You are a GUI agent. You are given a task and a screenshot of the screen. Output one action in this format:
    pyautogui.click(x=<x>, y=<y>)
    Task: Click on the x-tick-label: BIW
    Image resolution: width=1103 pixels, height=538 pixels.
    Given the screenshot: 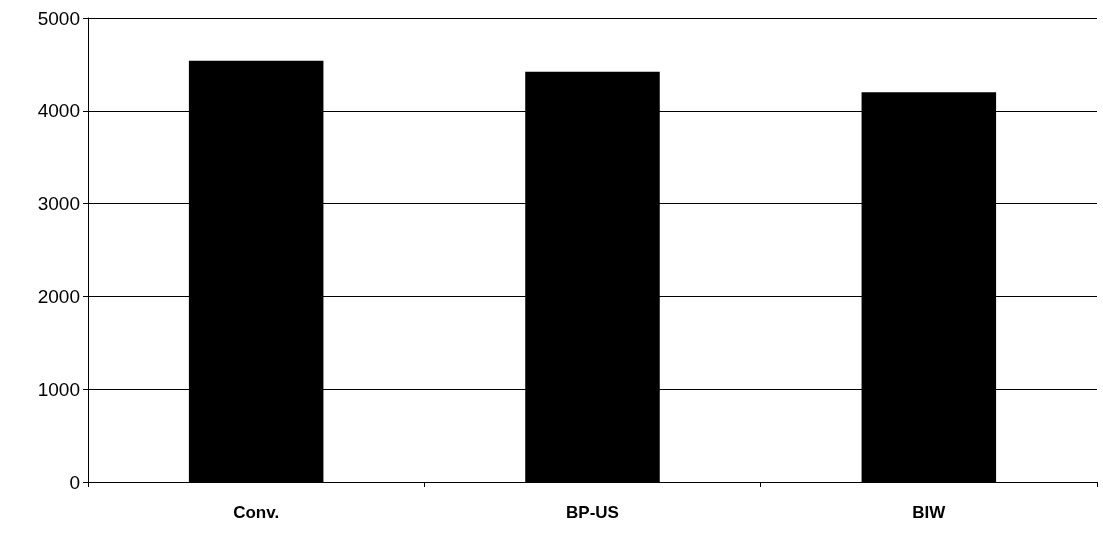 What is the action you would take?
    pyautogui.click(x=929, y=512)
    